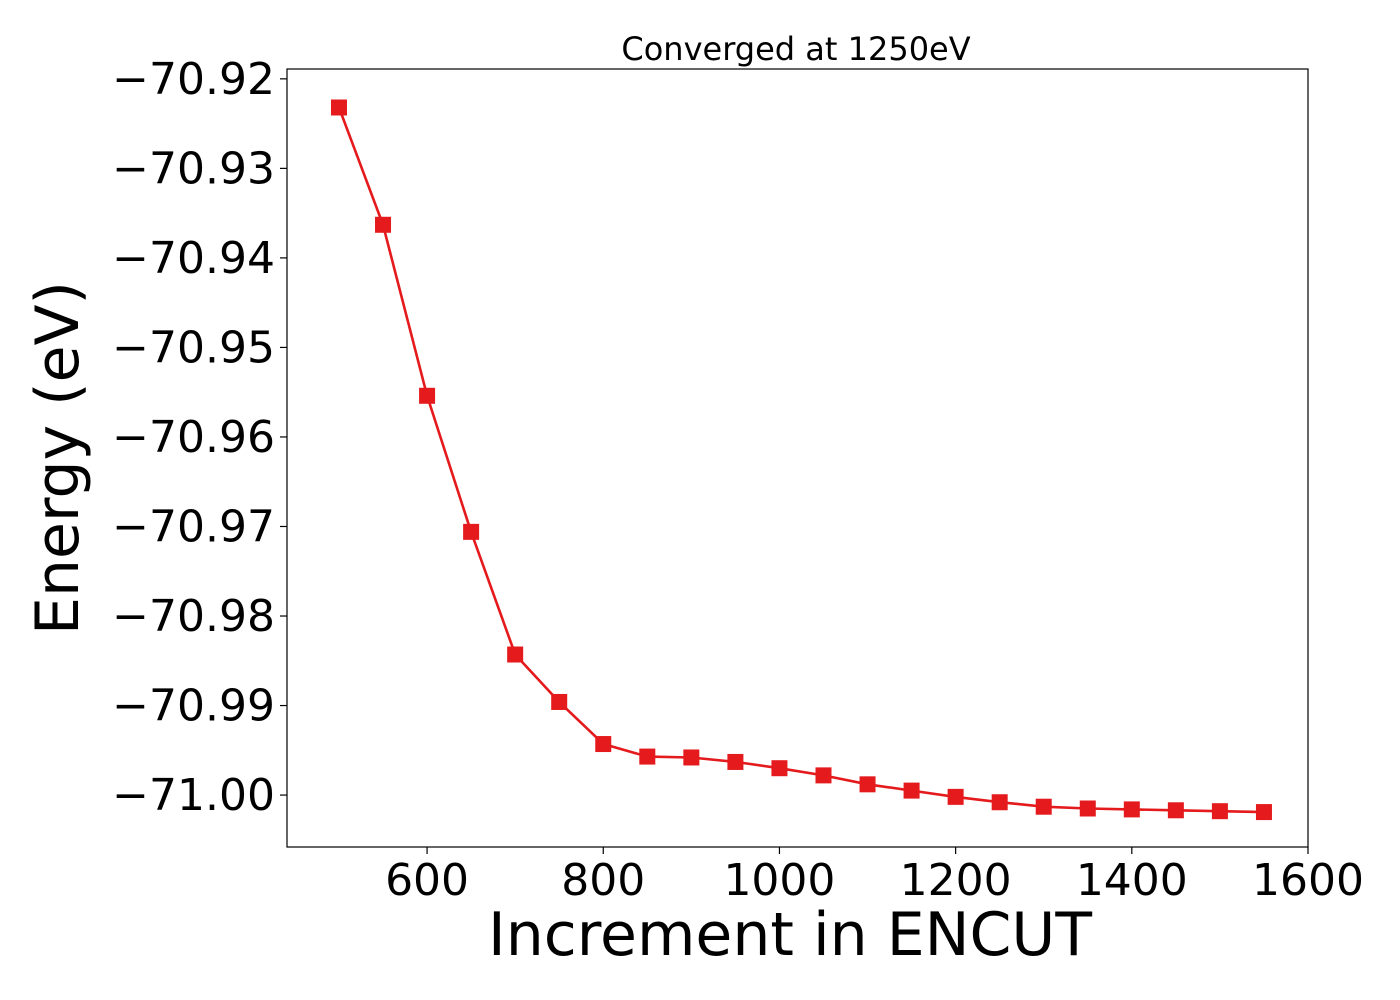 This screenshot has width=1400, height=1000. Describe the element at coordinates (790, 935) in the screenshot. I see `x-axis-title: Increment in ENCUT` at that location.